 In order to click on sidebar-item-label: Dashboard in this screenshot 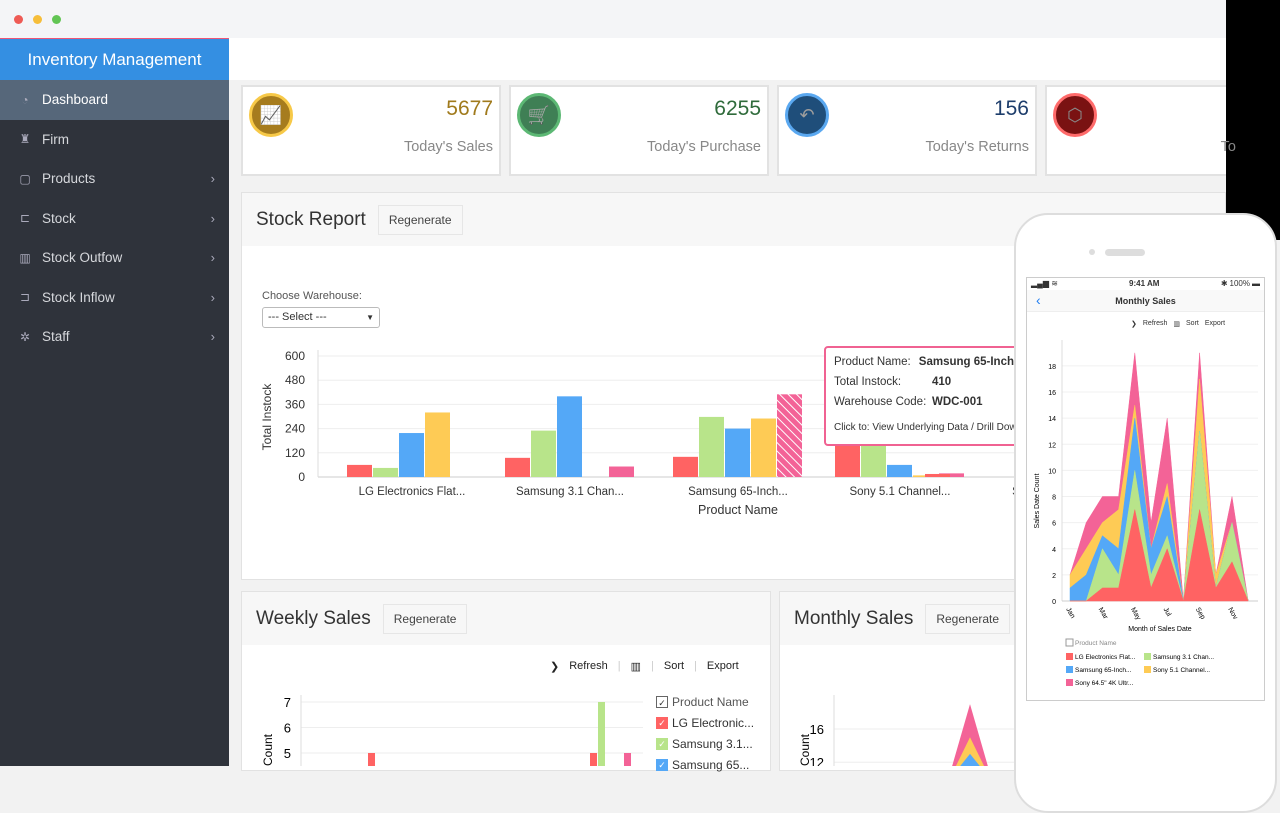, I will do `click(75, 100)`.